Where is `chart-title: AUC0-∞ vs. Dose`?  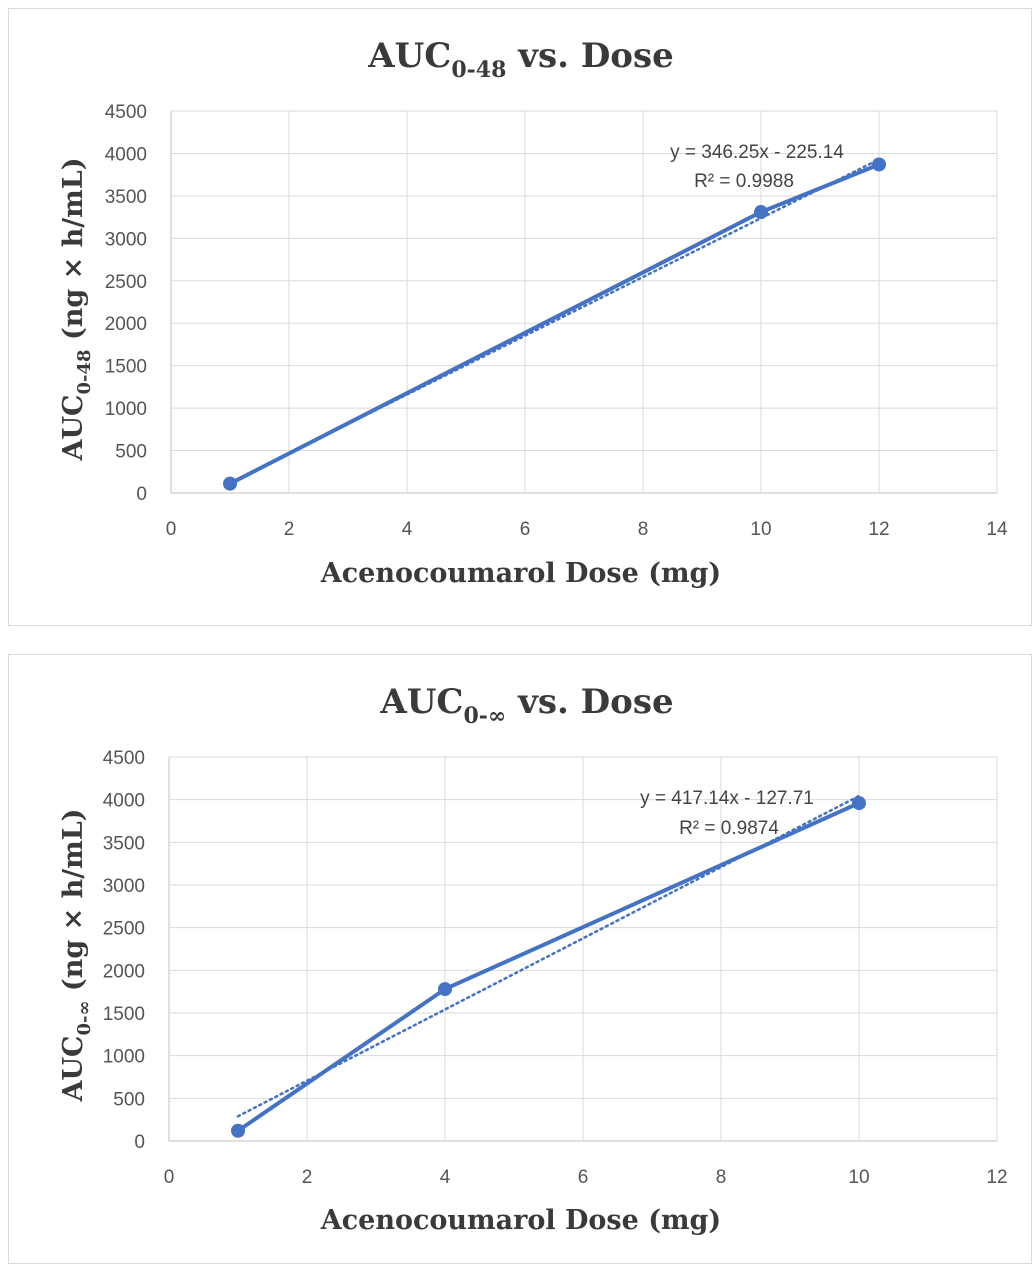 chart-title: AUC0-∞ vs. Dose is located at coordinates (526, 705).